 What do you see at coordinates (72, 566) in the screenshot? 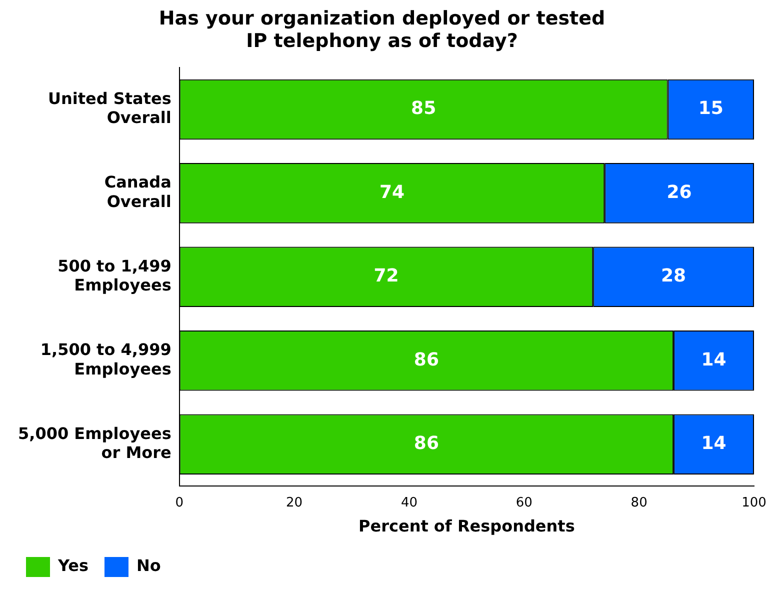
I see `legend-label: Yes` at bounding box center [72, 566].